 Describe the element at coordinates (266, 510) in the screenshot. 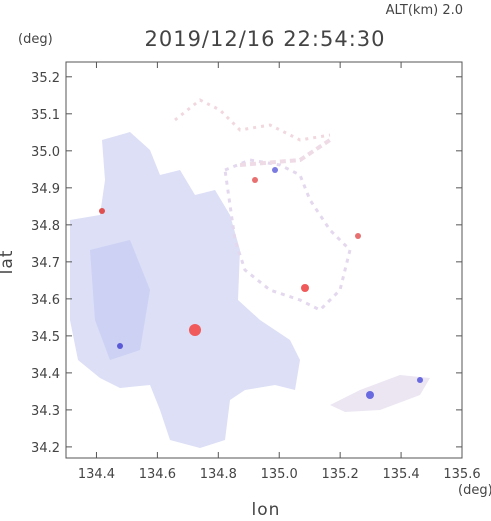

I see `x-axis-label: lon` at that location.